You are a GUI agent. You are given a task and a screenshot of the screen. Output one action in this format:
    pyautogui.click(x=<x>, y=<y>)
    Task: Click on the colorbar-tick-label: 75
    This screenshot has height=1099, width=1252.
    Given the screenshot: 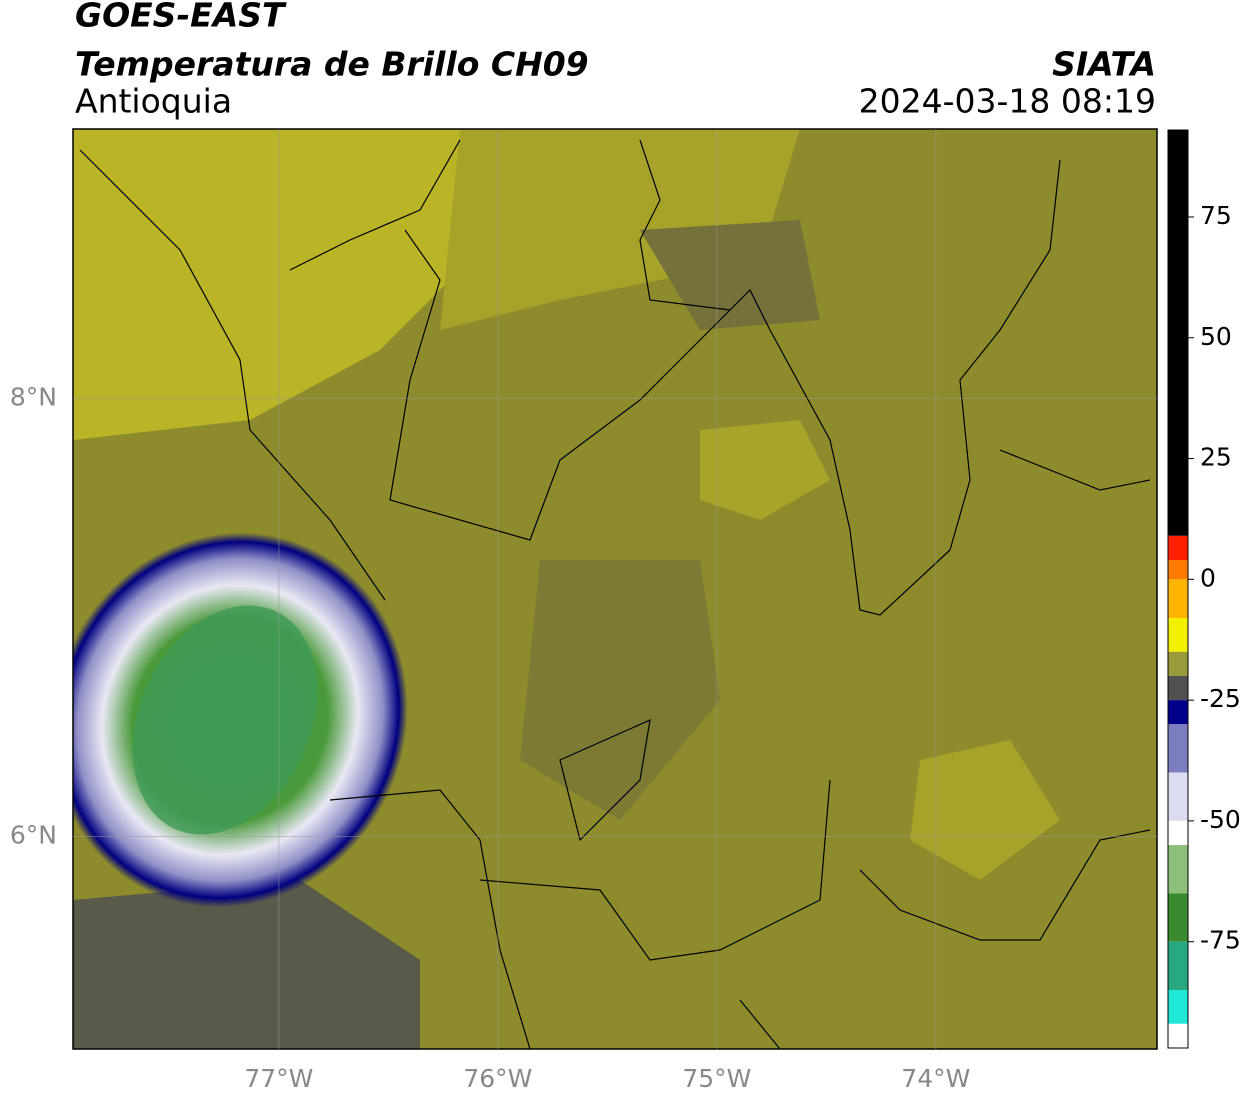 What is the action you would take?
    pyautogui.click(x=1216, y=215)
    